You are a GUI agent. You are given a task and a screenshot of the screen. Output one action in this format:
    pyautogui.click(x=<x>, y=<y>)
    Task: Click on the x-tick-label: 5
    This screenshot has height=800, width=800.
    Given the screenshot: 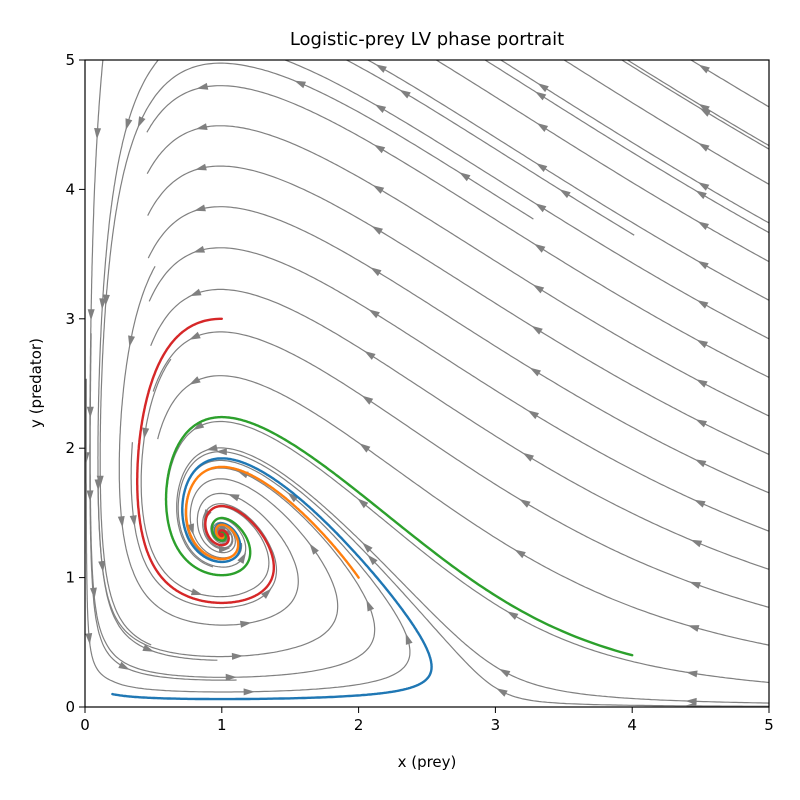 What is the action you would take?
    pyautogui.click(x=769, y=725)
    